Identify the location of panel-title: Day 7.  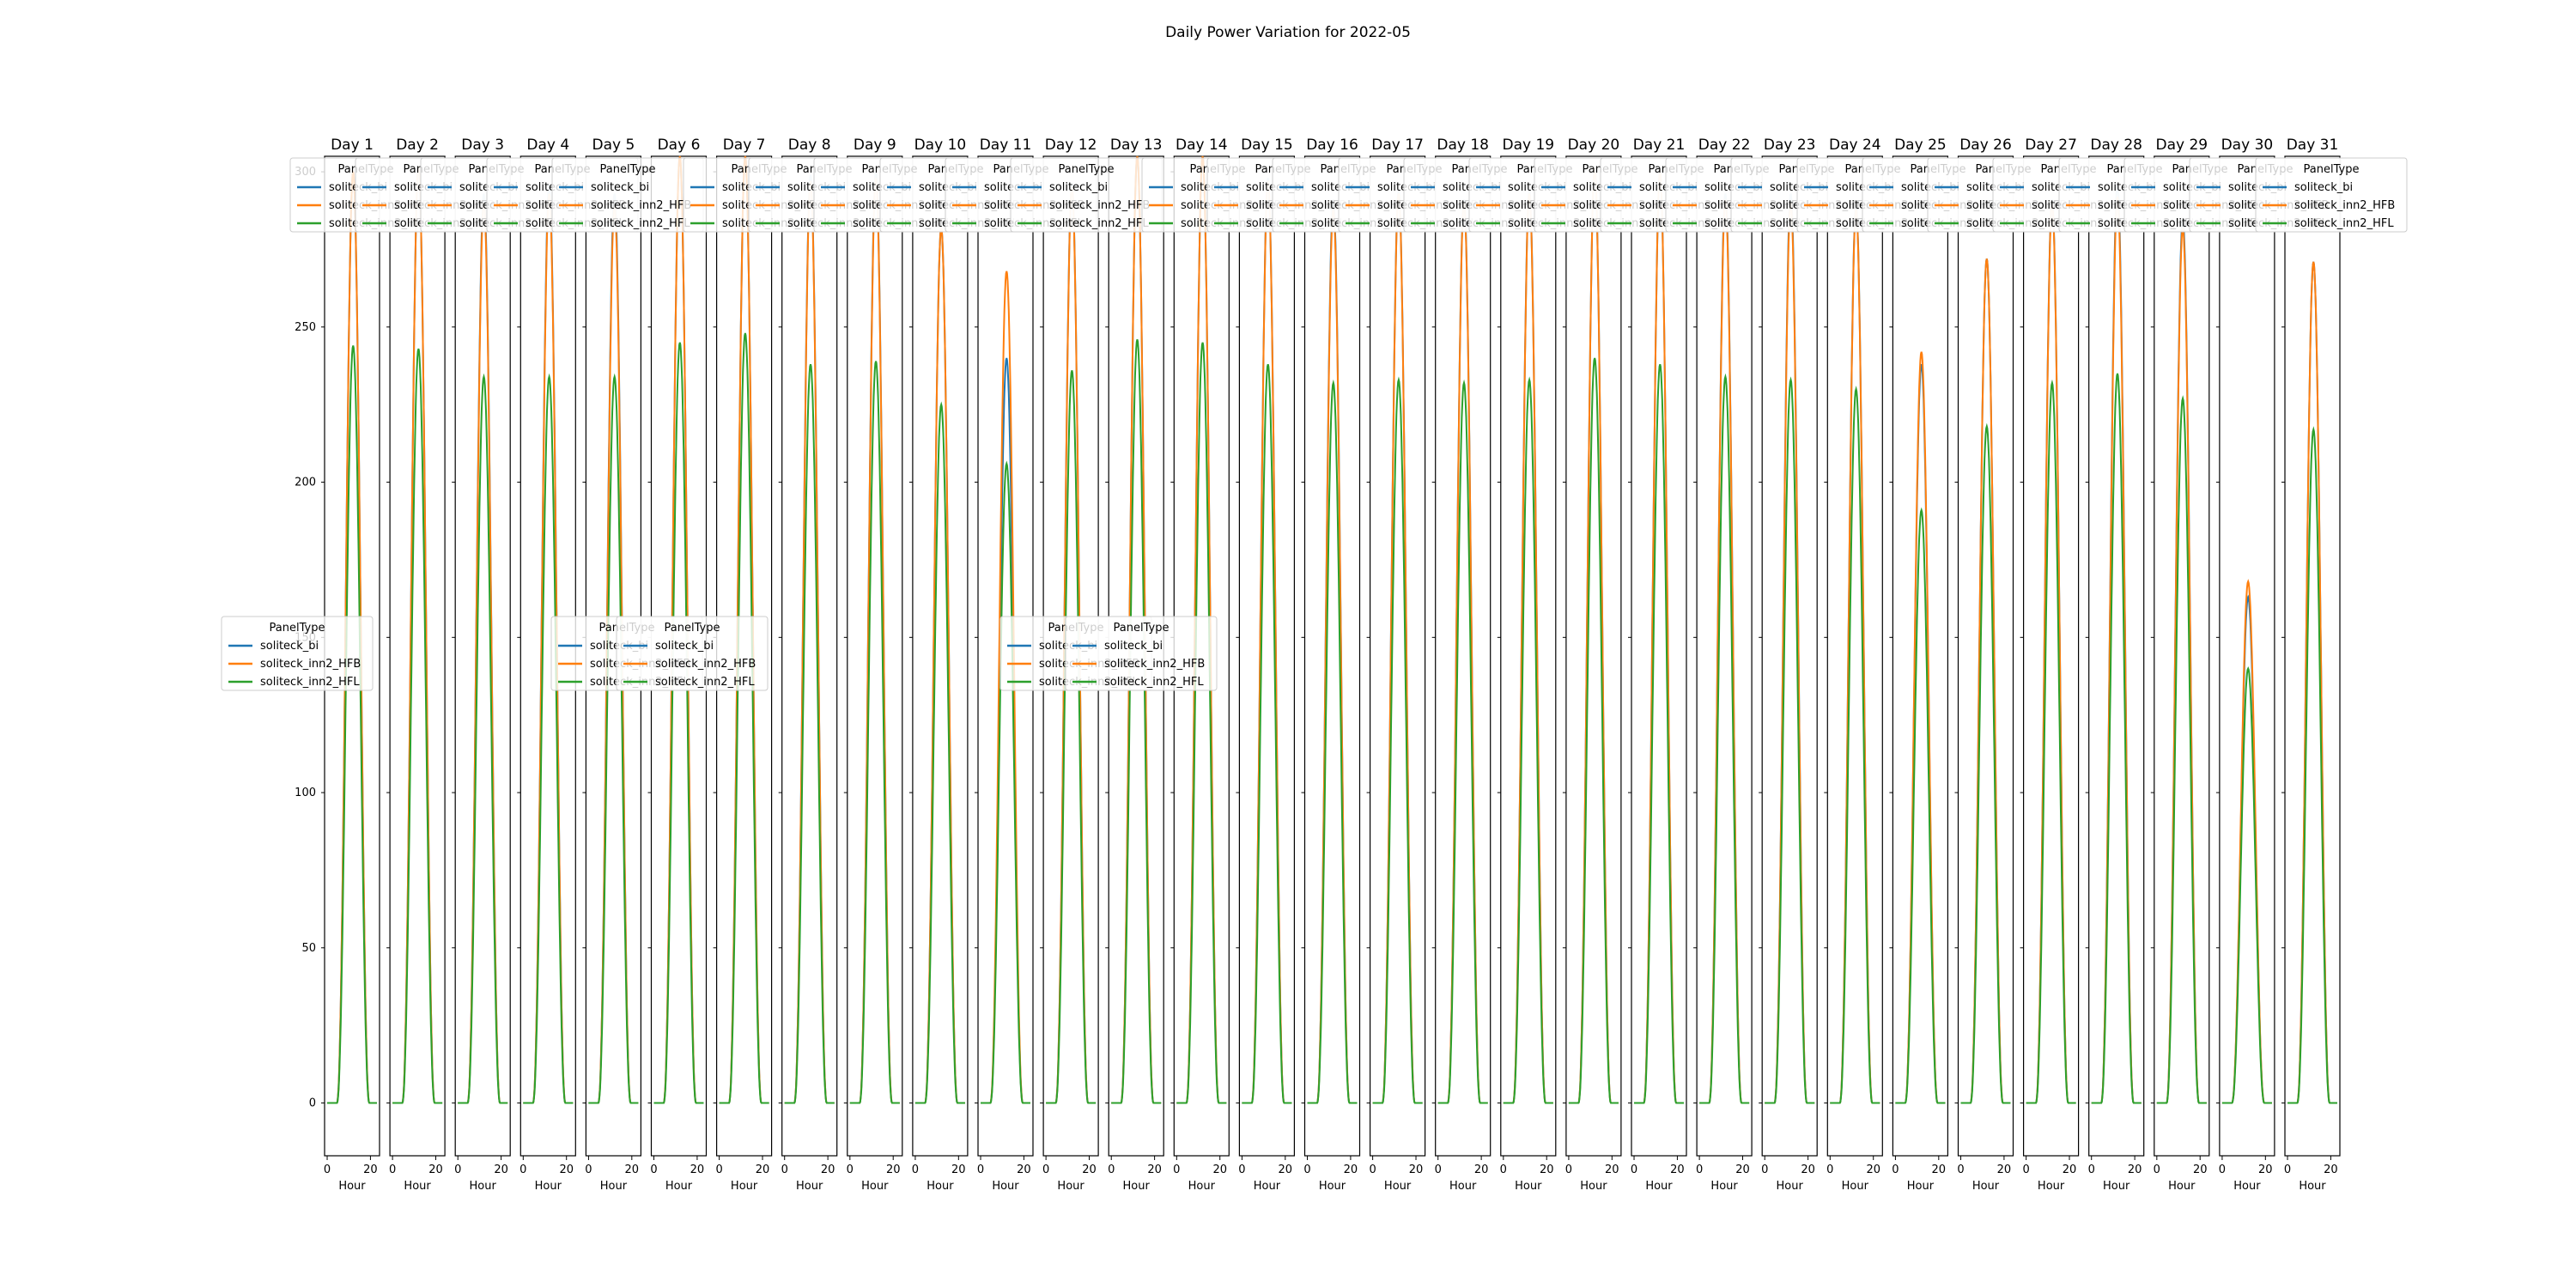
(744, 145).